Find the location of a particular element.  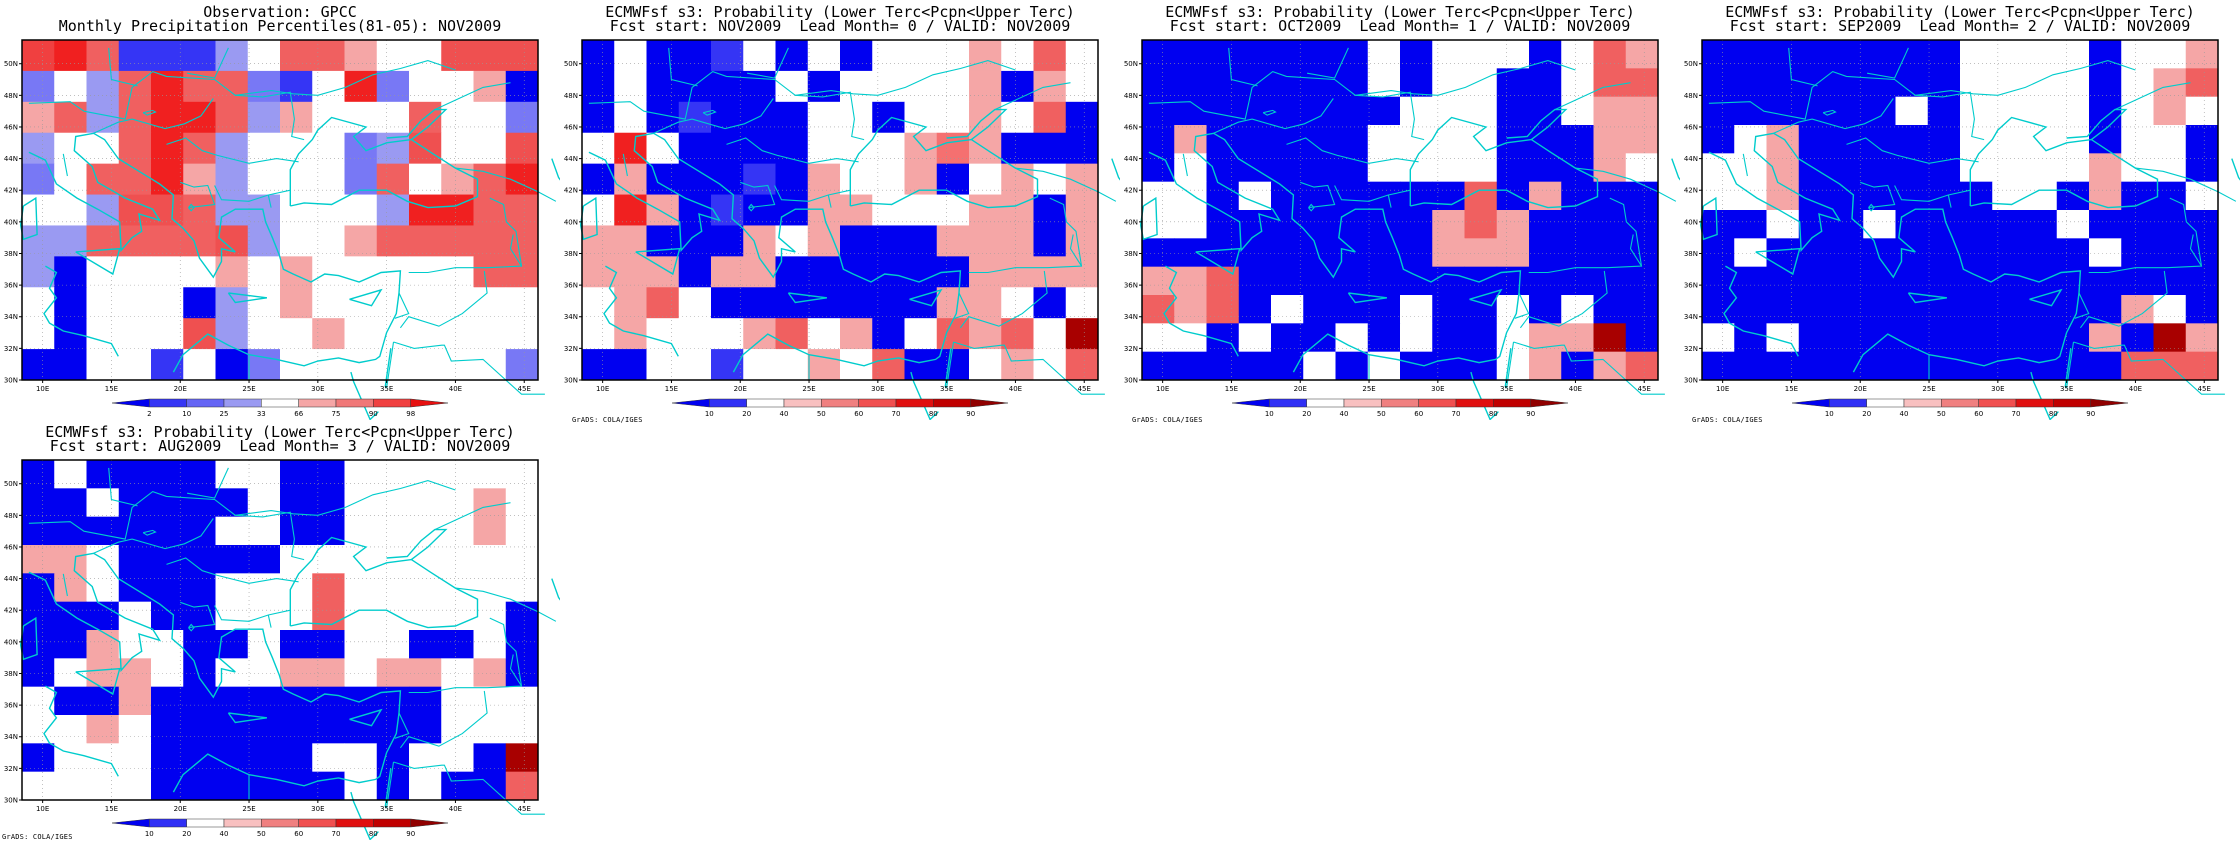

colorbar-label: 90 is located at coordinates (410, 834).